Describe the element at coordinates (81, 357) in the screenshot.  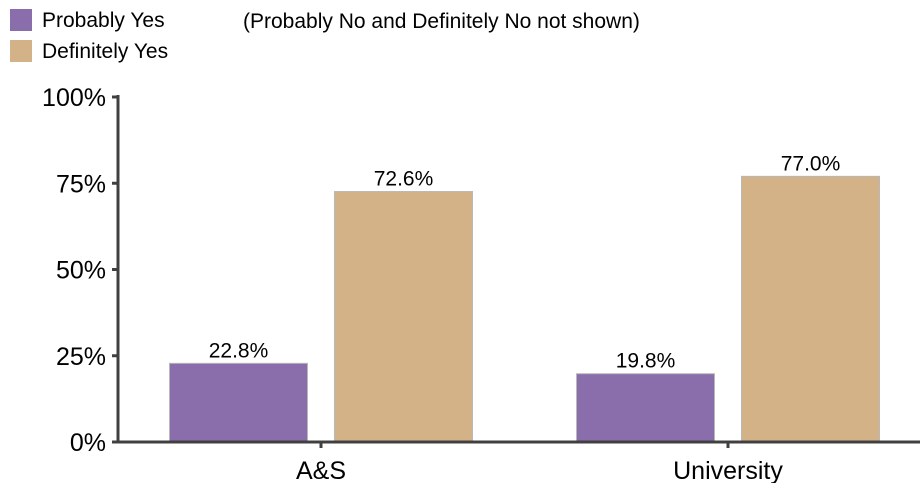
I see `y-tick-label: 25%` at that location.